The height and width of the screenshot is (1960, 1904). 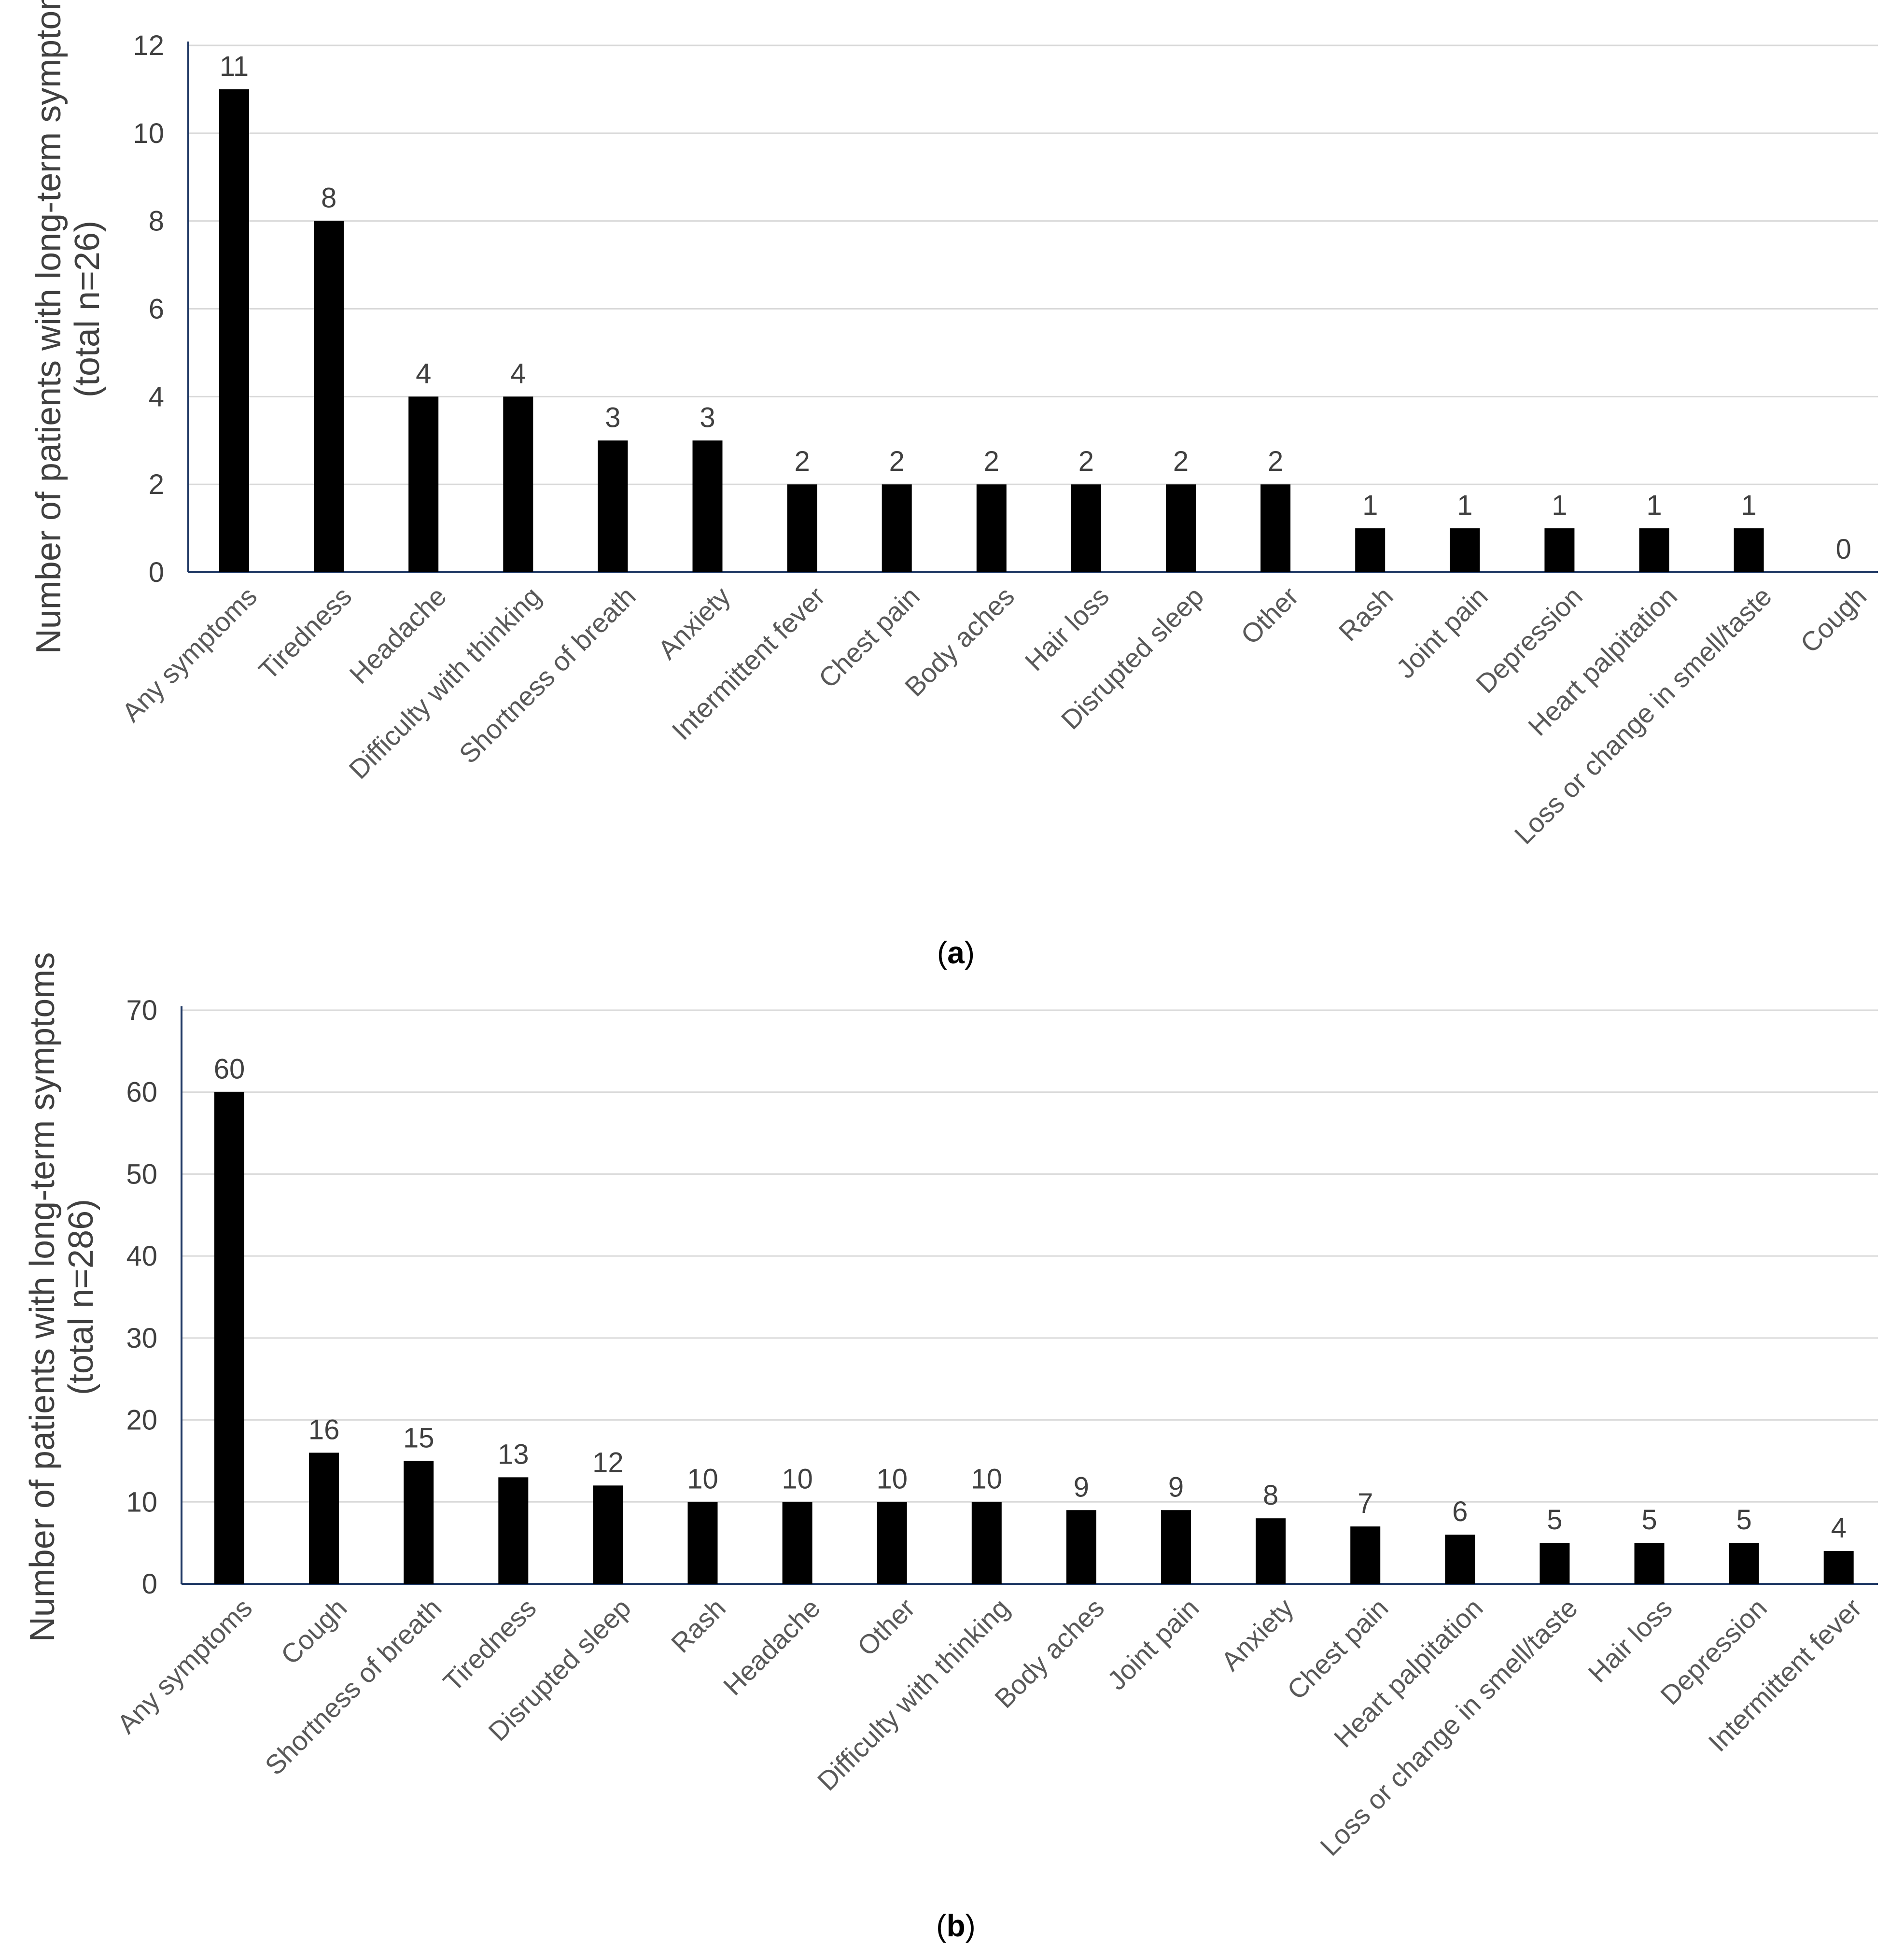 I want to click on panel-label: (b), so click(x=956, y=1925).